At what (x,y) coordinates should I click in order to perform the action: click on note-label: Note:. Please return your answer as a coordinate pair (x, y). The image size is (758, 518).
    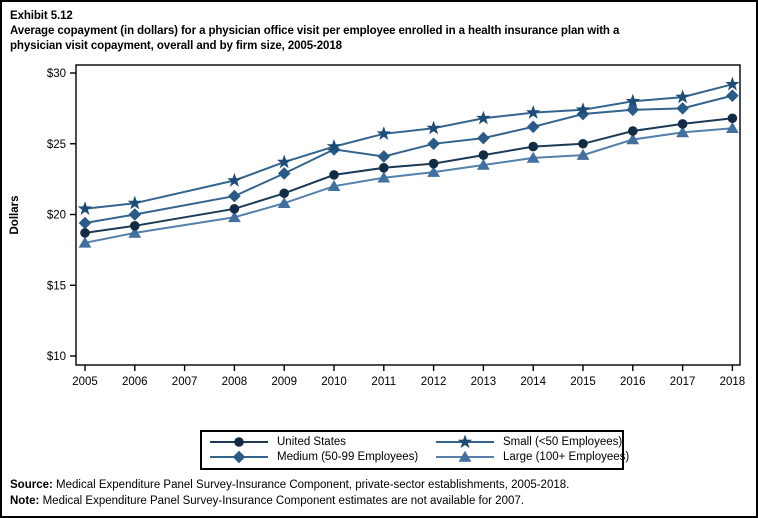
    Looking at the image, I should click on (25, 501).